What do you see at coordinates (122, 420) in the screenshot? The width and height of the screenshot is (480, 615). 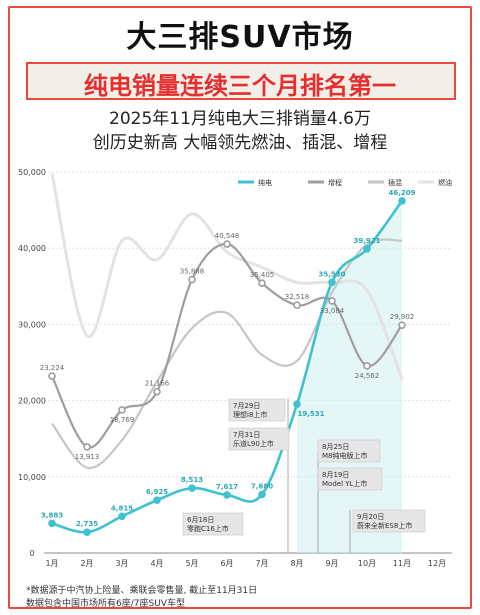 I see `data-label: 18,769` at bounding box center [122, 420].